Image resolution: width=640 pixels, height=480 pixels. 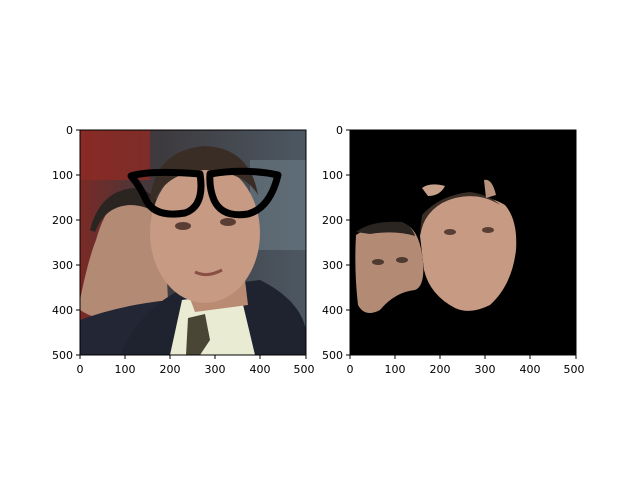 I want to click on left-xtick-label: 300, so click(x=215, y=369).